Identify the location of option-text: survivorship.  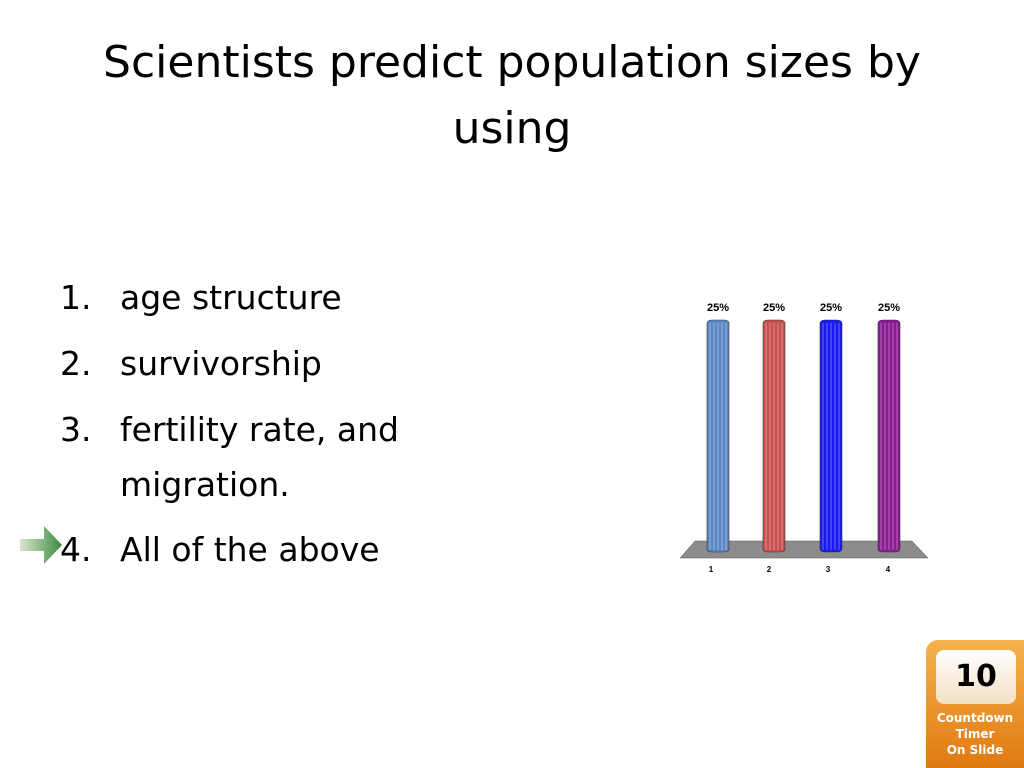
(221, 363).